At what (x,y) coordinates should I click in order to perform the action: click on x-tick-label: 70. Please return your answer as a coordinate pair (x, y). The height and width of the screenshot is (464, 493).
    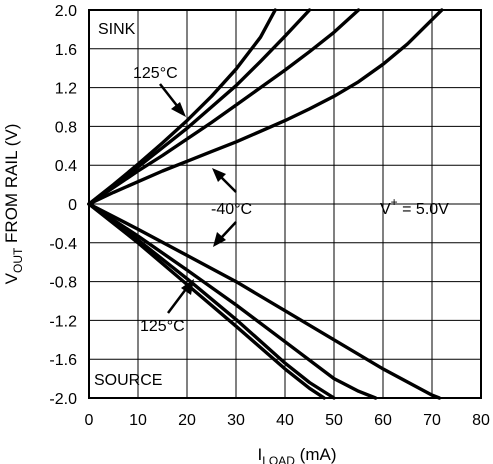
    Looking at the image, I should click on (432, 420).